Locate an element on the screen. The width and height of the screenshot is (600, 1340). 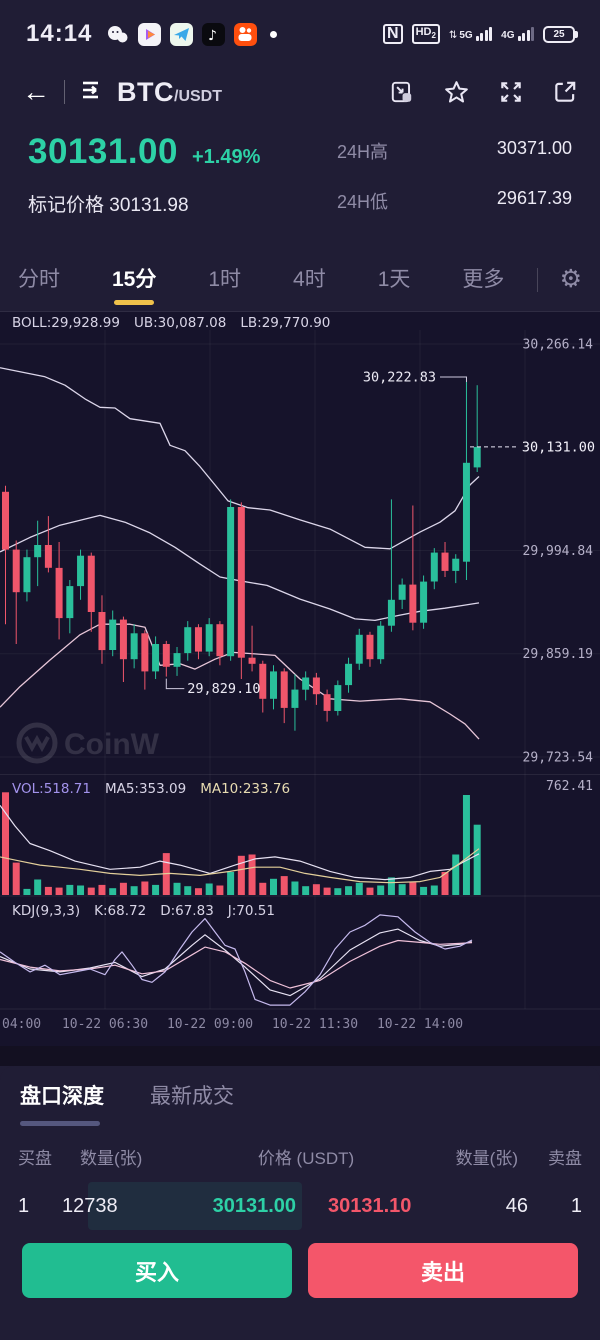
coinw-watermark: CoinW is located at coordinates (88, 743).